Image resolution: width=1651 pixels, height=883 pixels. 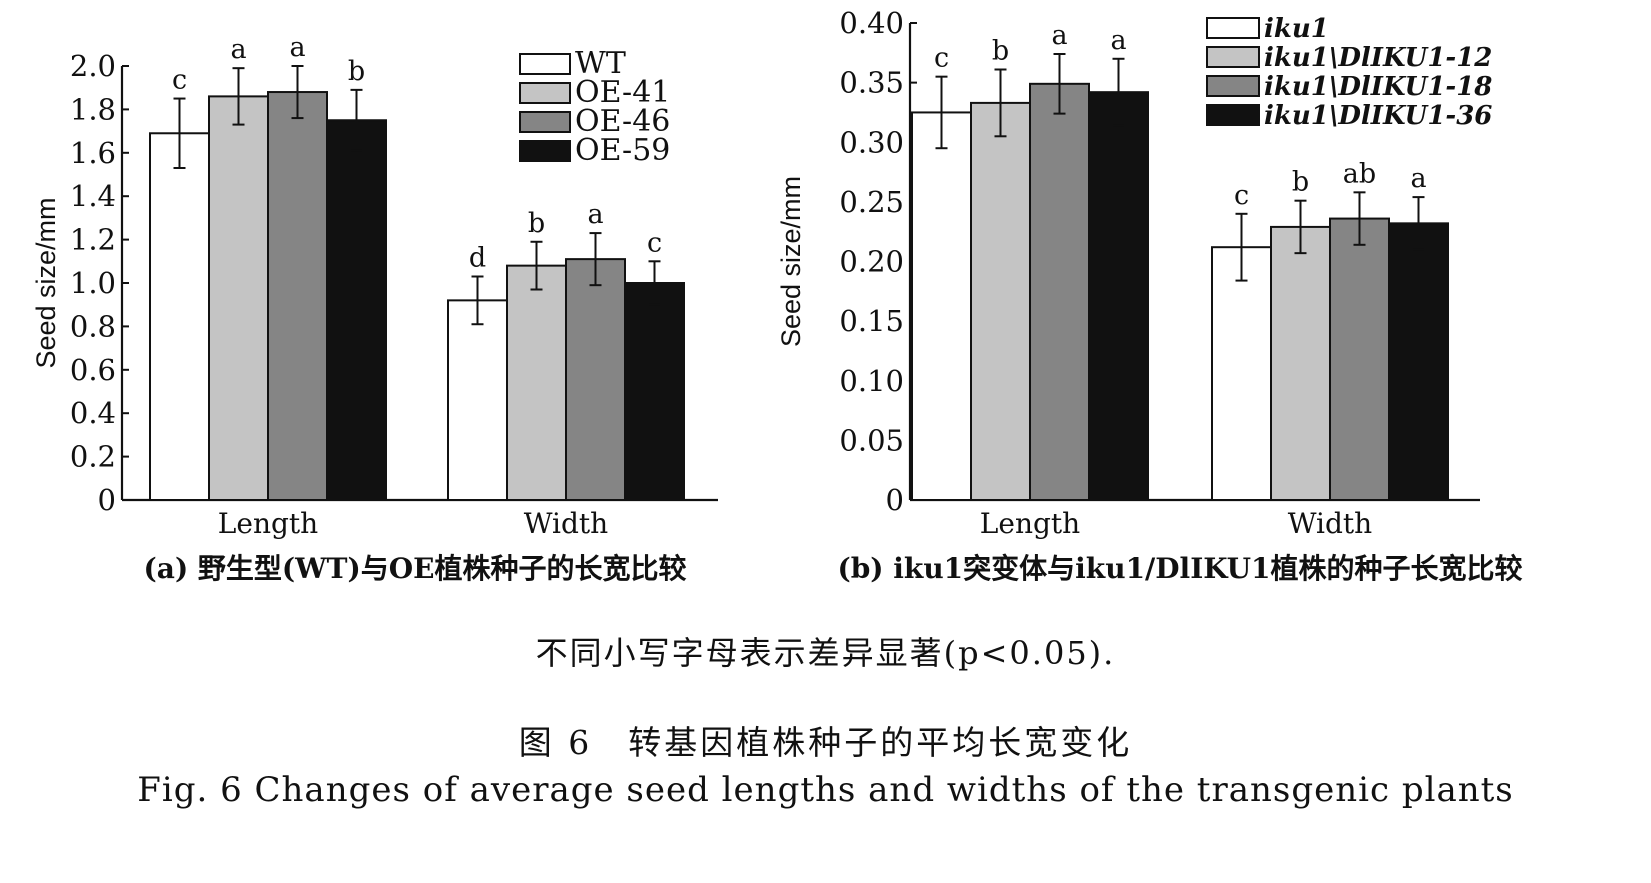 I want to click on chart-a-y-tick-label: 1.8, so click(x=93, y=109).